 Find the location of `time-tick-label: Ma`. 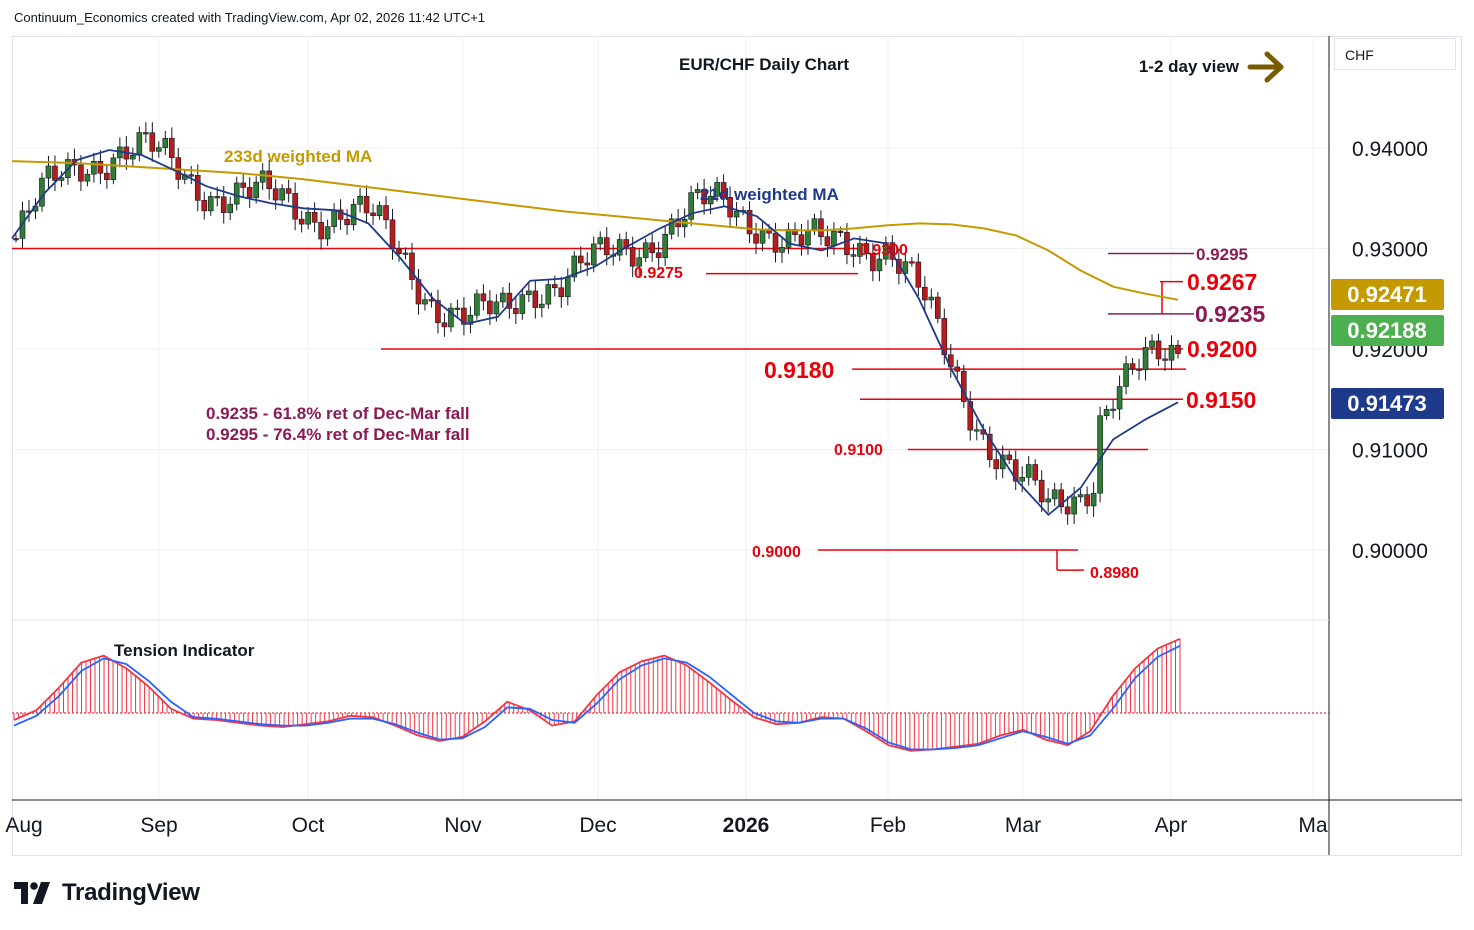

time-tick-label: Ma is located at coordinates (1312, 825).